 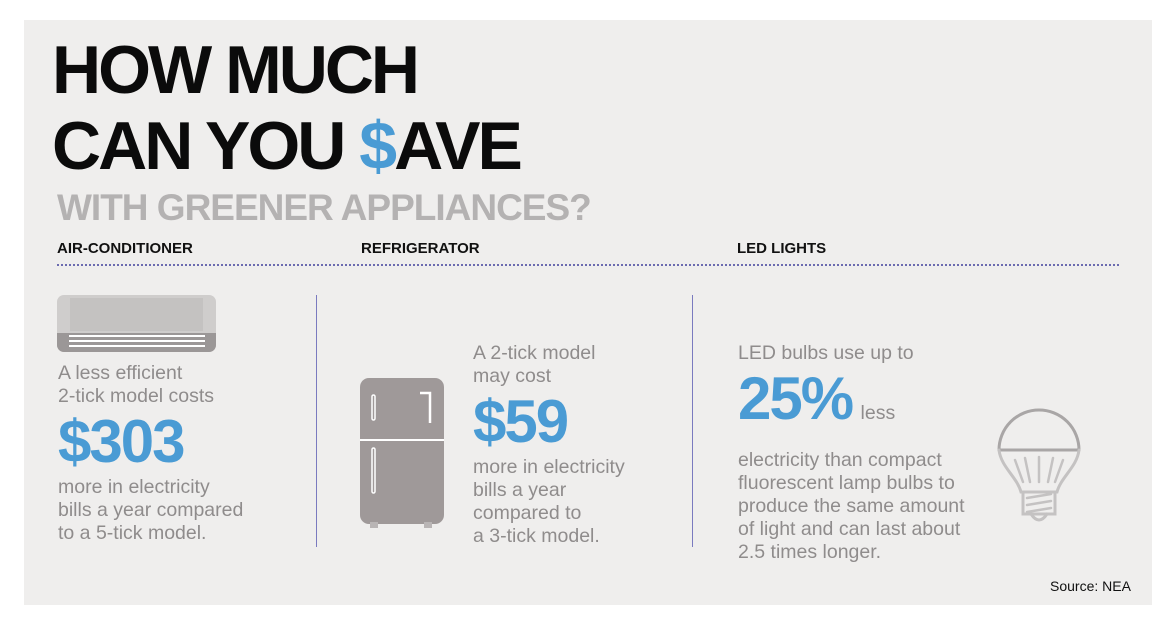 I want to click on headline: HOW MUCH CAN YOU $AVE, so click(x=287, y=108).